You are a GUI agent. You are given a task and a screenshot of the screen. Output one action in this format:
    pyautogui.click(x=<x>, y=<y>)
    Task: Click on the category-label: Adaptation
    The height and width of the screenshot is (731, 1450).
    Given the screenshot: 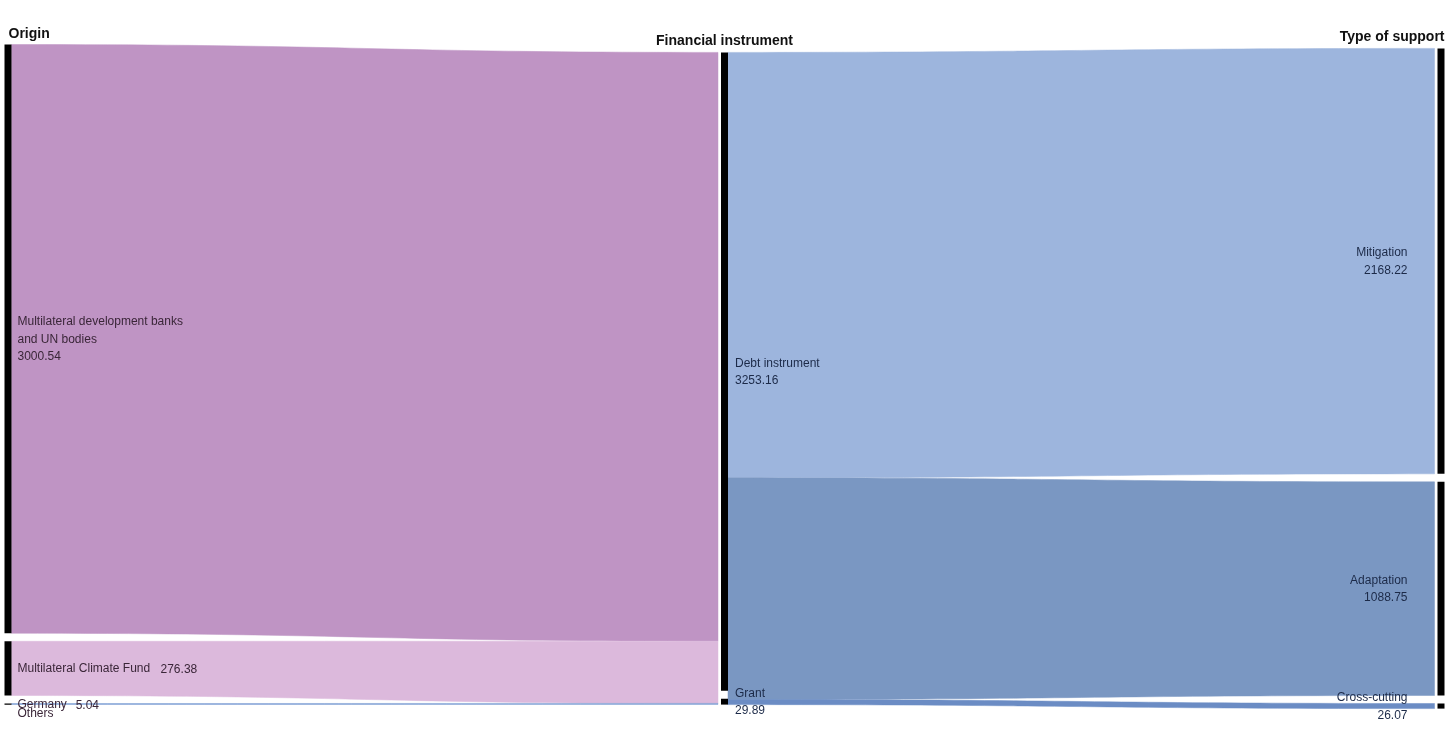 What is the action you would take?
    pyautogui.click(x=1379, y=579)
    